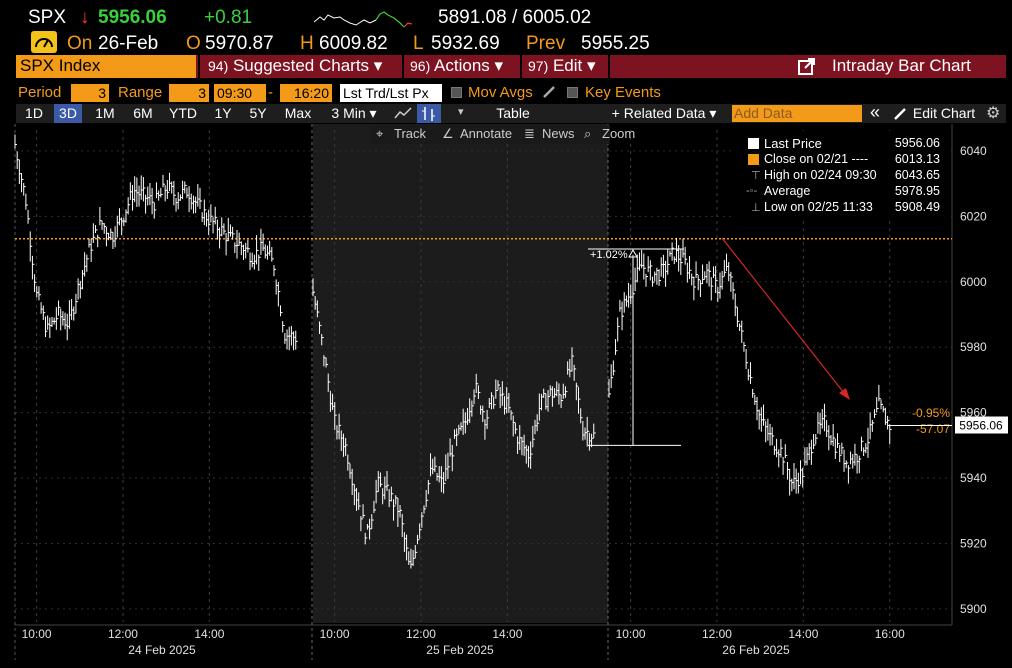  I want to click on quote-header: SPX ↓ 5956.06 +0.81 5891.08 / 6005.02, so click(506, 17).